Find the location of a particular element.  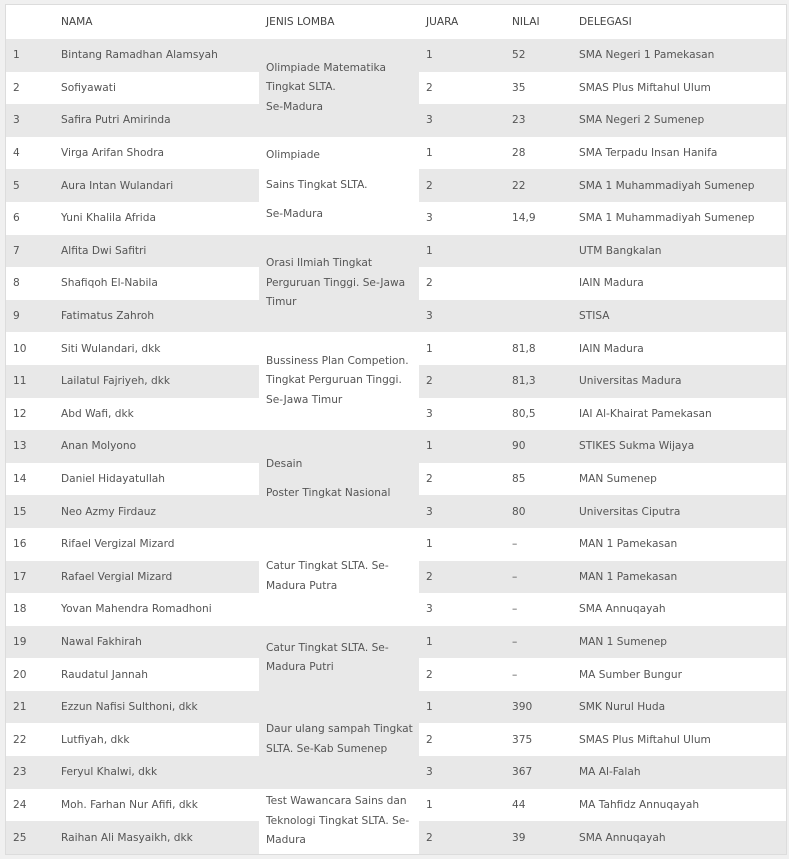

table-row: 17 Rafael Vergial Mizard 2– MAN 1 Pamekasan is located at coordinates (396, 577).